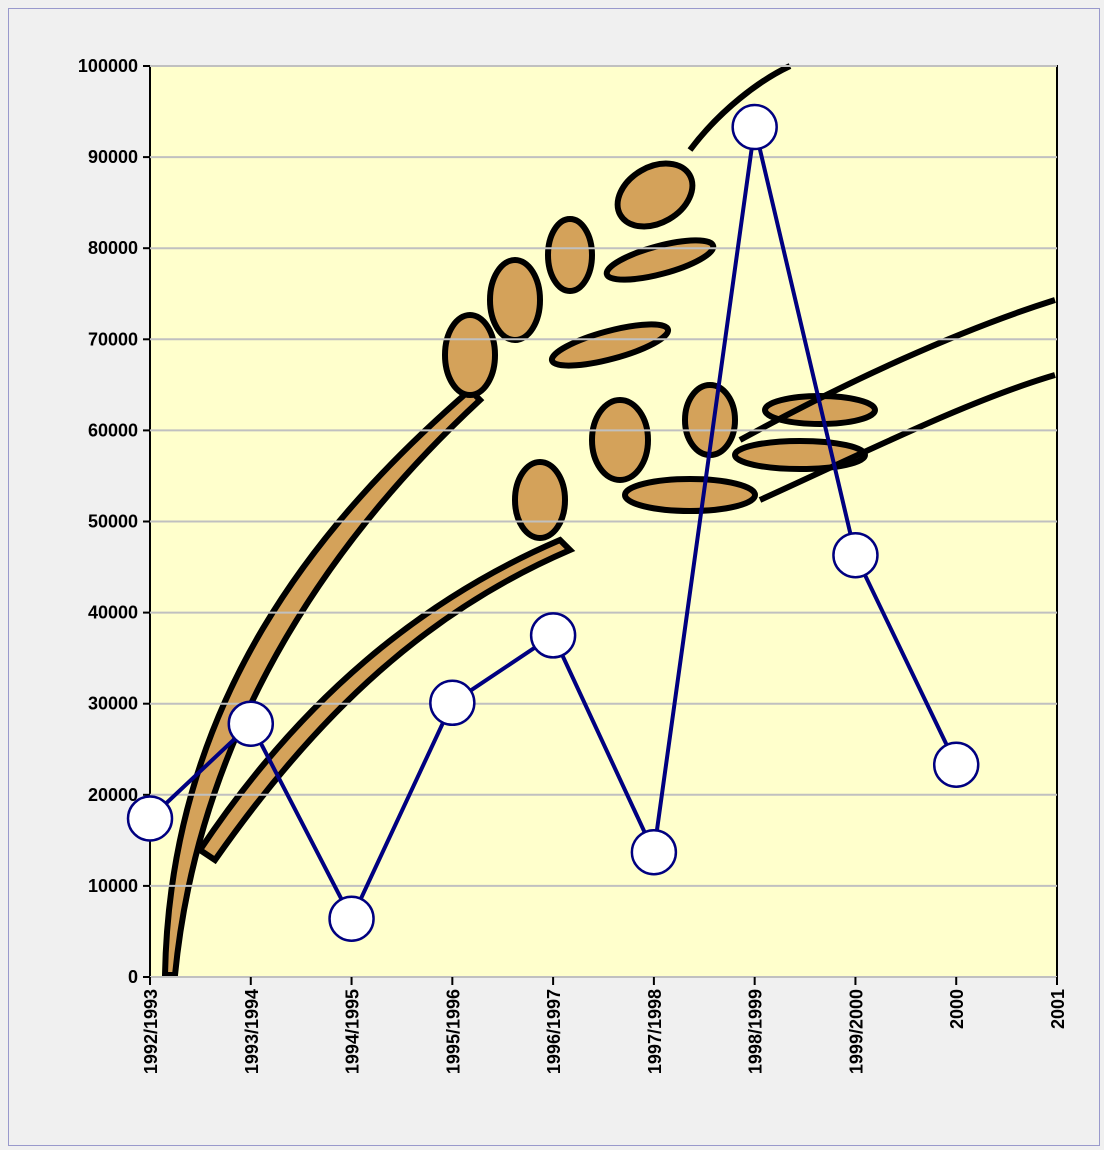 The height and width of the screenshot is (1150, 1104). Describe the element at coordinates (1058, 1009) in the screenshot. I see `x-tick-label: 2001` at that location.